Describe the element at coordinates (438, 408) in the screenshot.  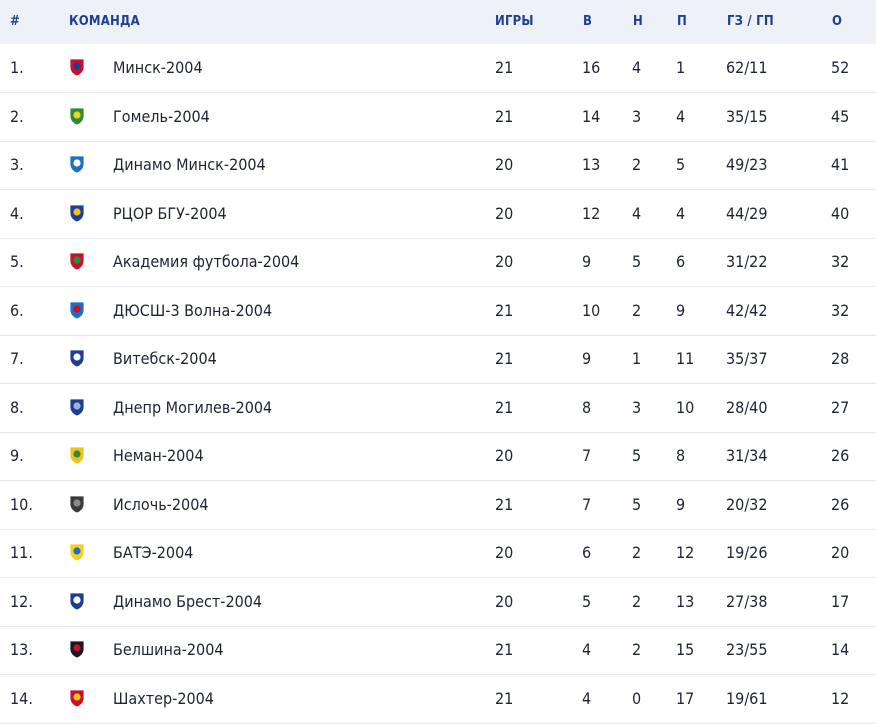
I see `table-row: 8. Днепр Могилев-2004 21 8 3 10 28/40 27` at that location.